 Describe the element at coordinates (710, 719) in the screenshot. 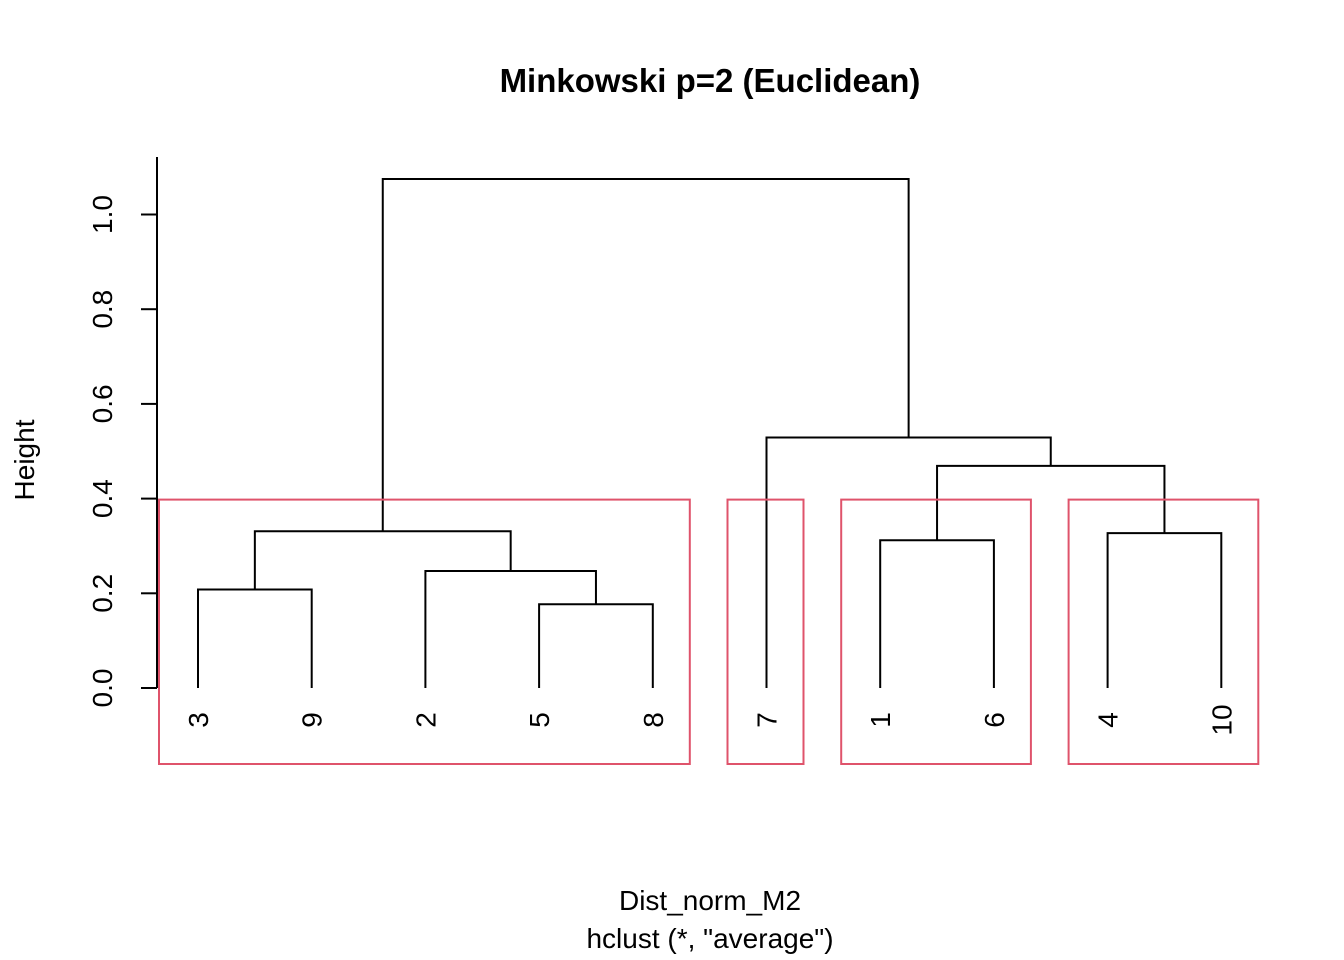

I see `leaf-labels: 3 9 2 5 8 7 1 6 4 10` at that location.